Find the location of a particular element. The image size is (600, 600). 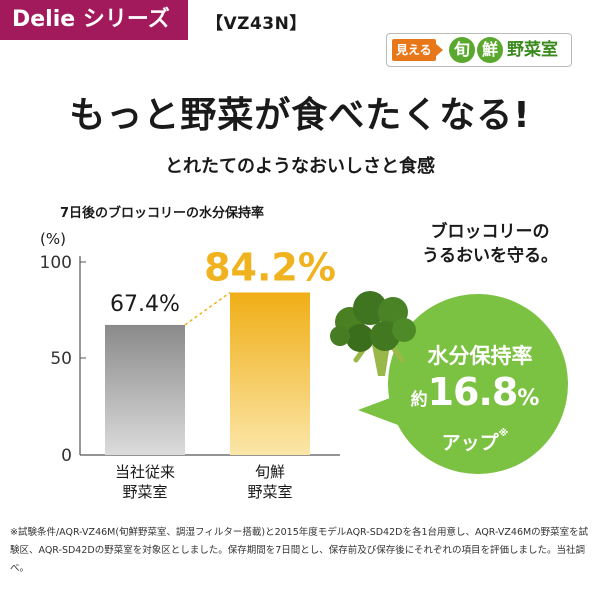

y-tick-label-50: 50 is located at coordinates (61, 359).